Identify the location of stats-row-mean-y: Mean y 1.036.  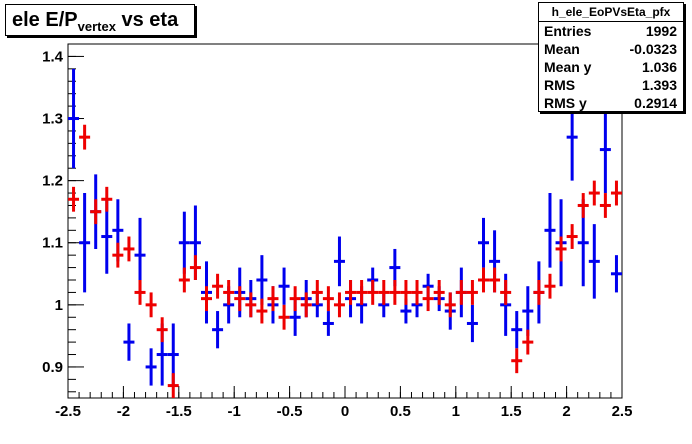
(610, 67).